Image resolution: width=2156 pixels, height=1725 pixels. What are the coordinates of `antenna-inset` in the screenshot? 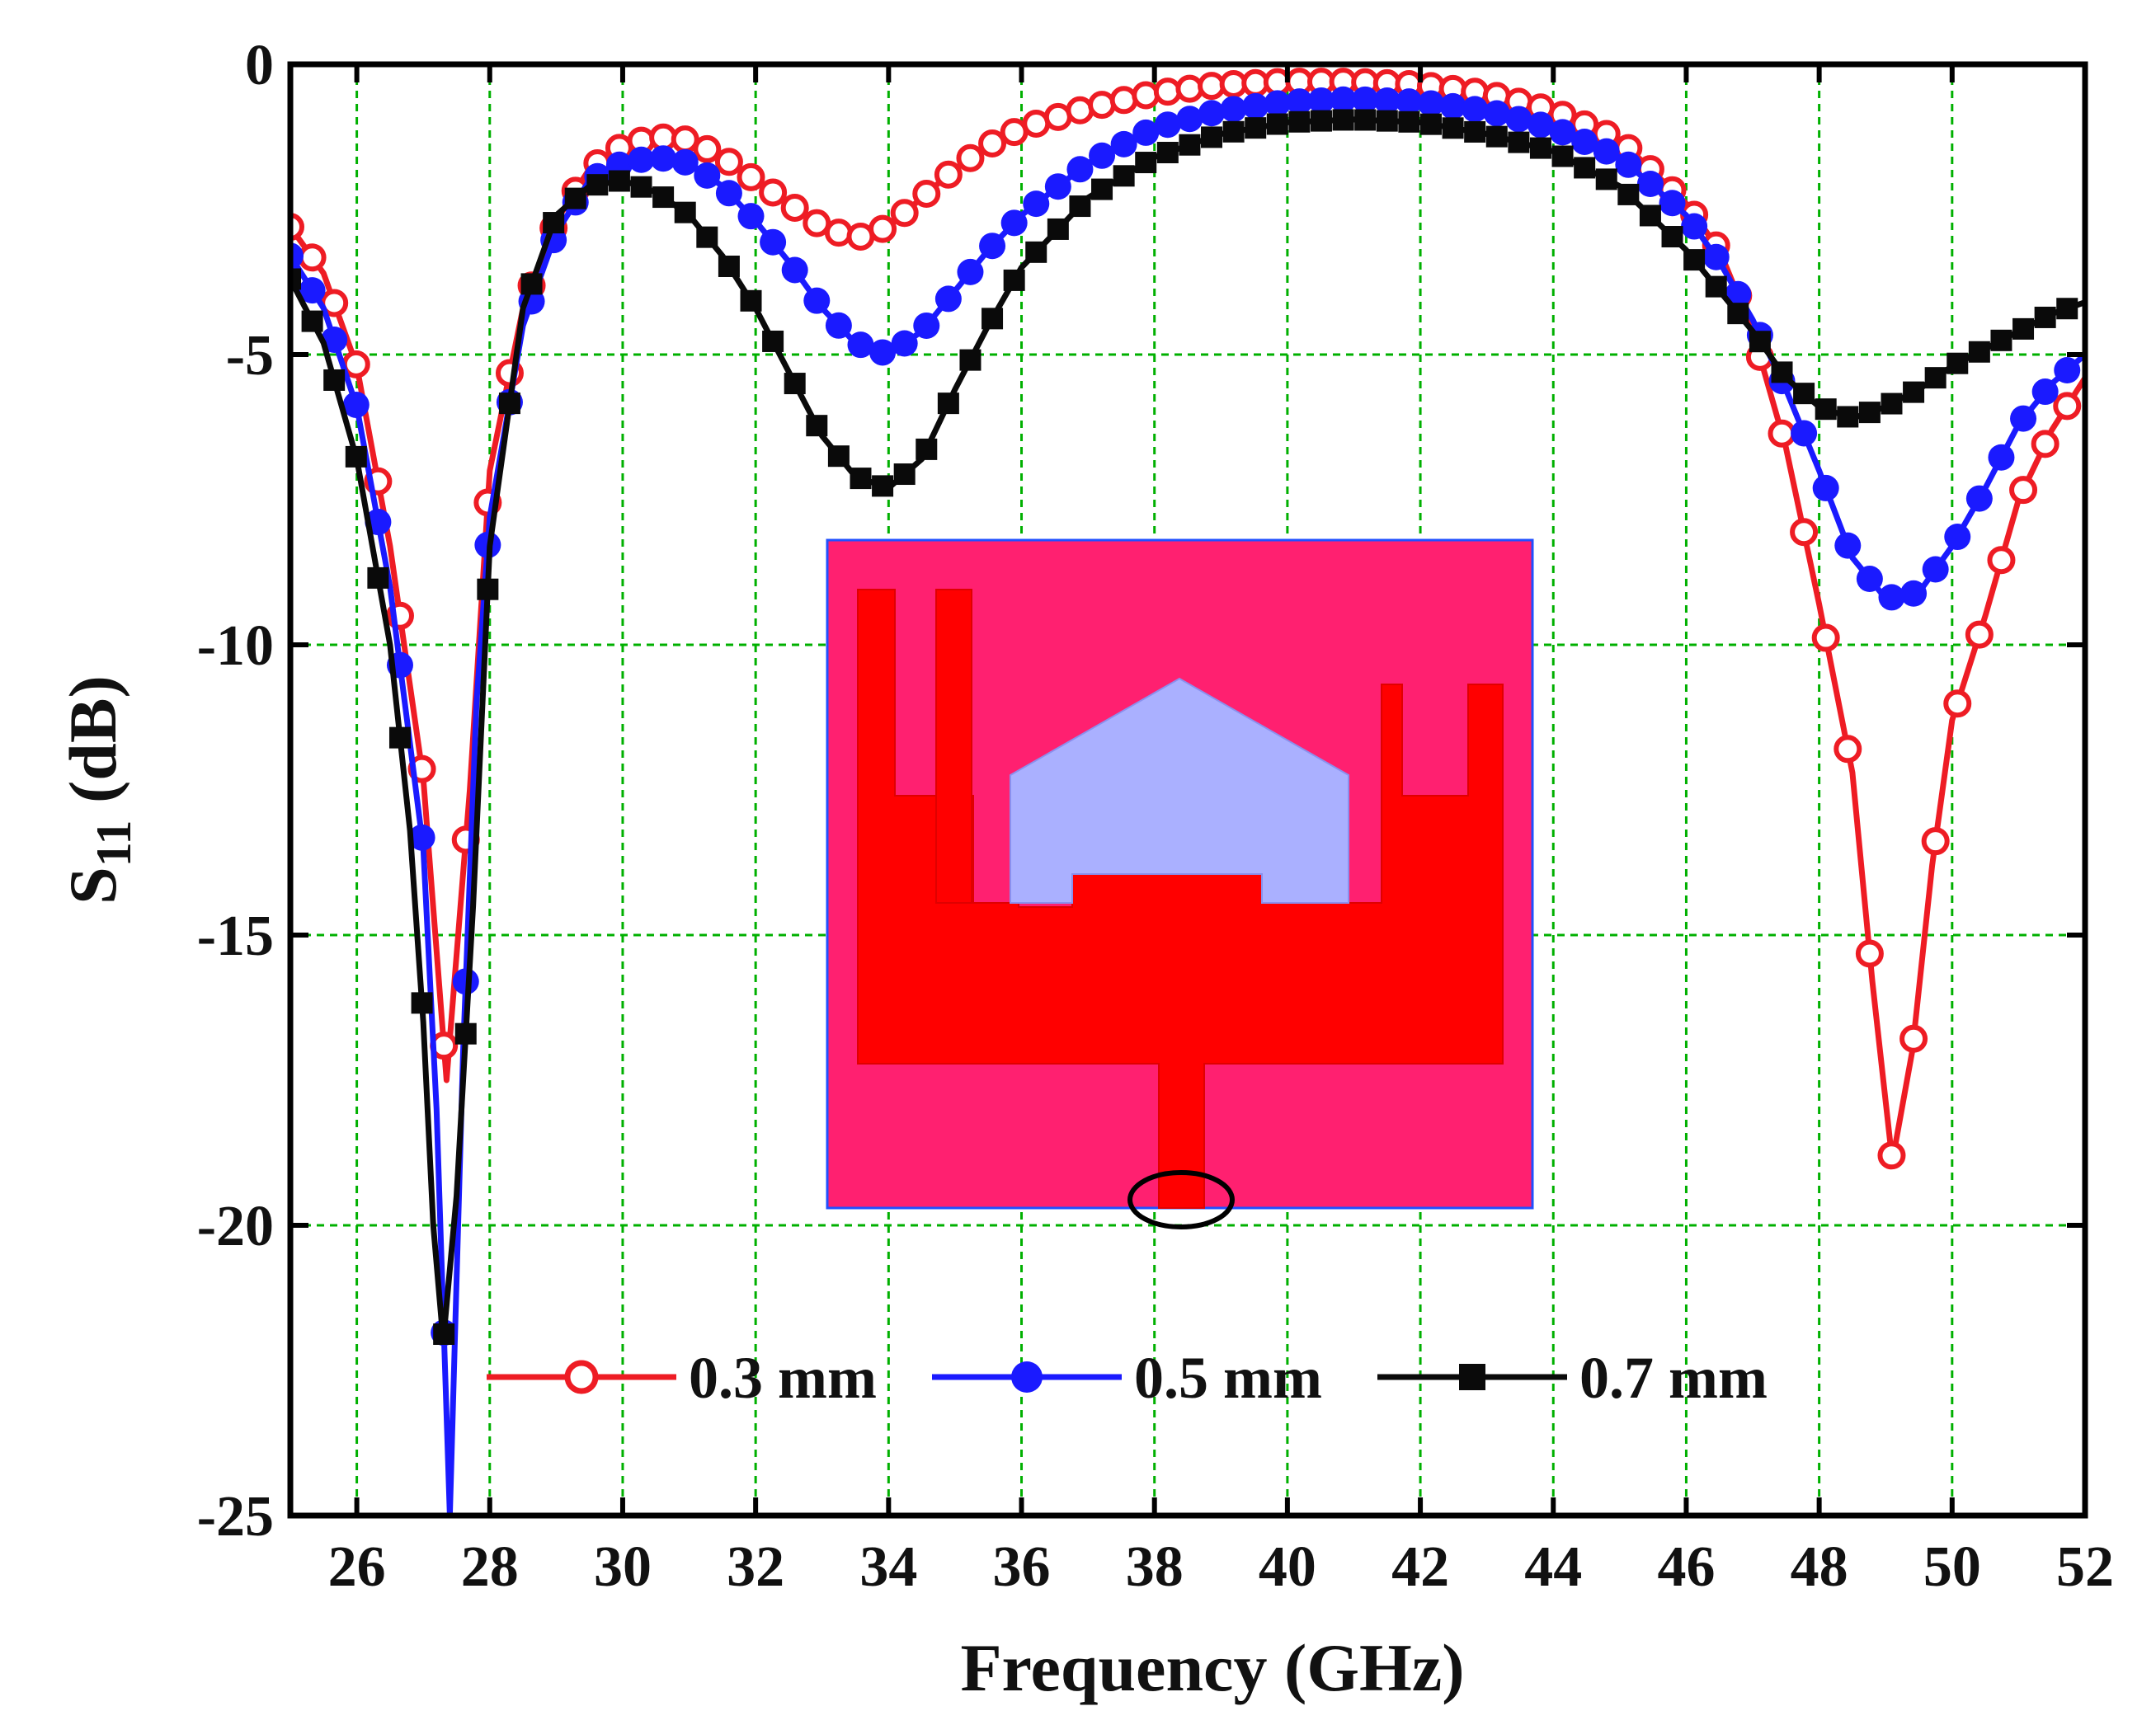 It's located at (1180, 883).